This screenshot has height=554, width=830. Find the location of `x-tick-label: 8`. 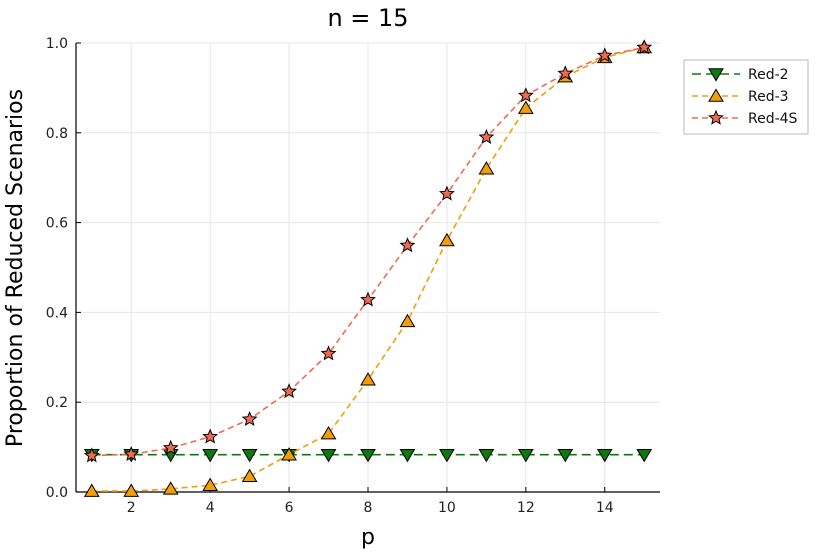

x-tick-label: 8 is located at coordinates (368, 508).